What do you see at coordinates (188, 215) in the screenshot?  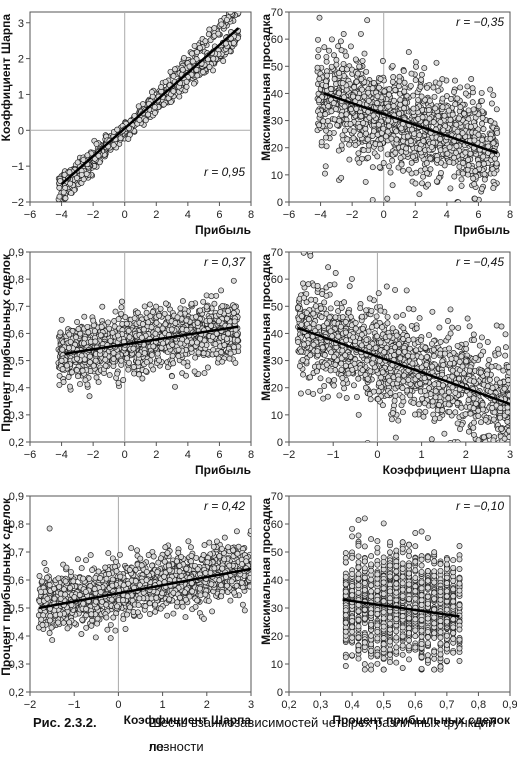 I see `x-tick-label: 4` at bounding box center [188, 215].